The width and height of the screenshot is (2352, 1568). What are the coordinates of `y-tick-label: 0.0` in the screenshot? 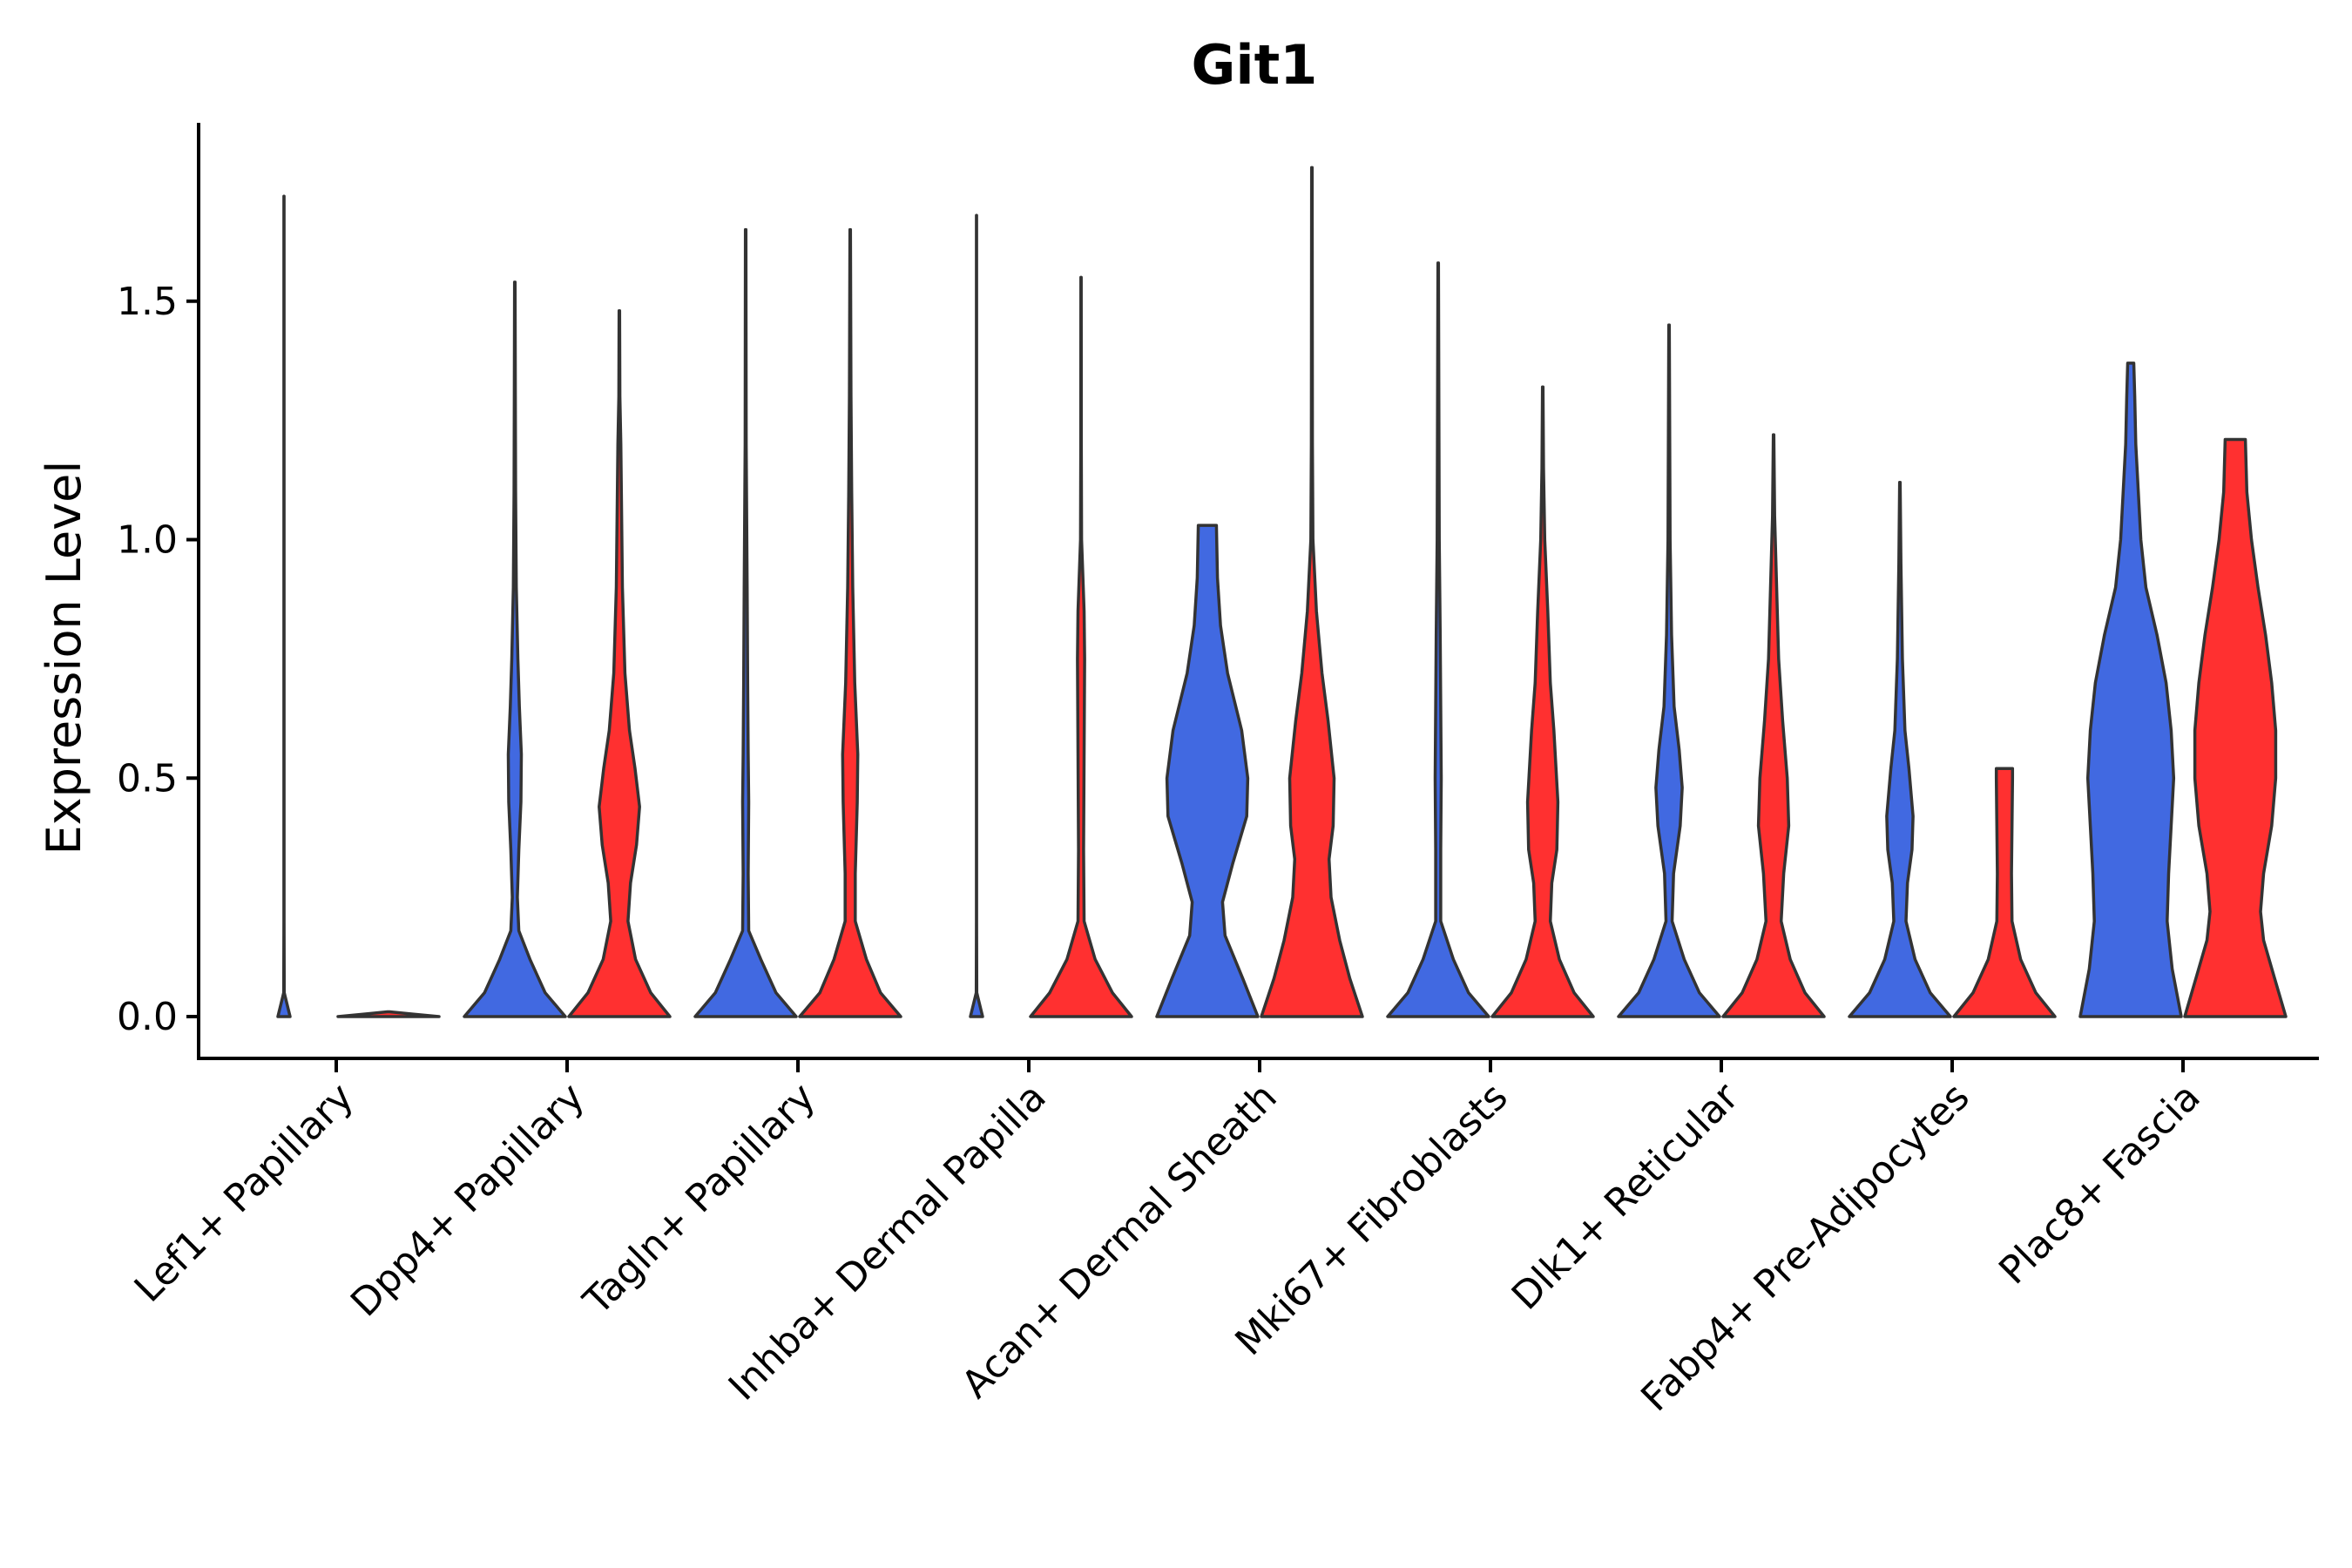 It's located at (147, 1017).